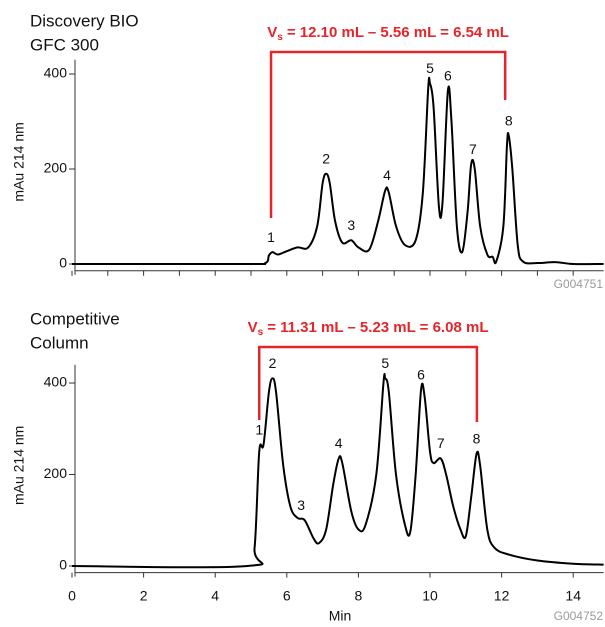  Describe the element at coordinates (144, 595) in the screenshot. I see `x-tick-label: 2` at that location.